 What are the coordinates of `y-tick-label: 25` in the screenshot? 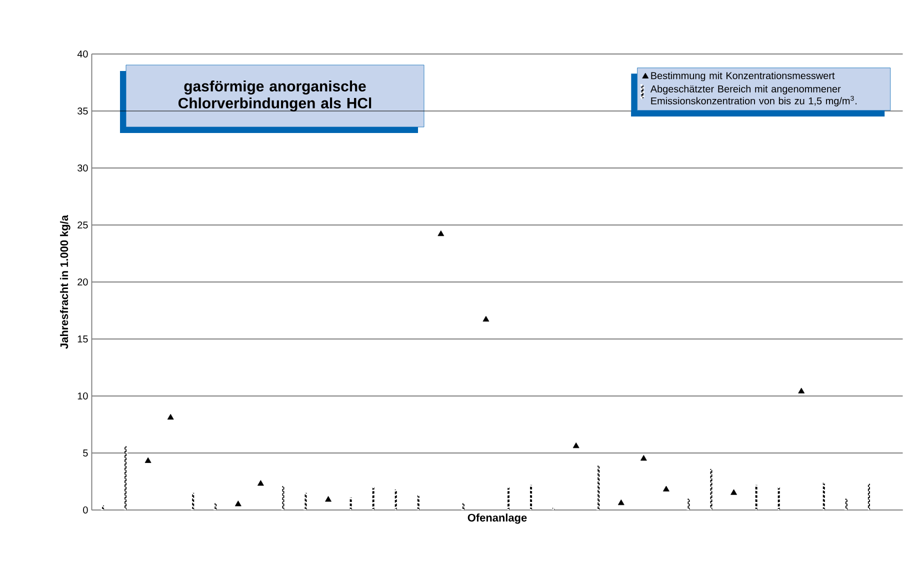 It's located at (83, 225).